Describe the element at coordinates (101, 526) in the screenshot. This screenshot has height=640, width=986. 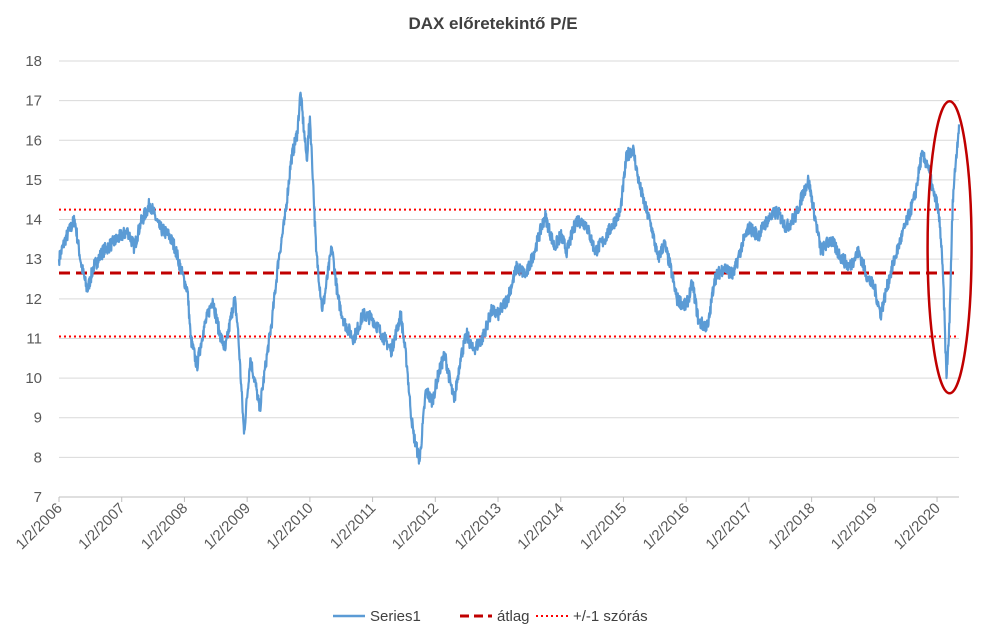
I see `x-tick-label: 1/2/2007` at that location.